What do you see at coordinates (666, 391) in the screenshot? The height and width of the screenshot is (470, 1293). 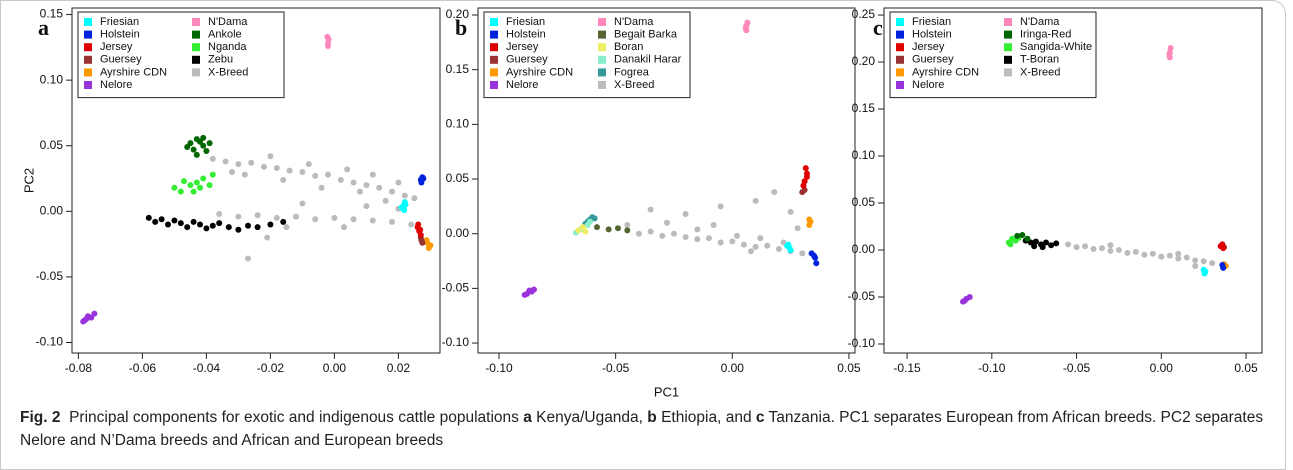 I see `x-axis-label: PC1` at bounding box center [666, 391].